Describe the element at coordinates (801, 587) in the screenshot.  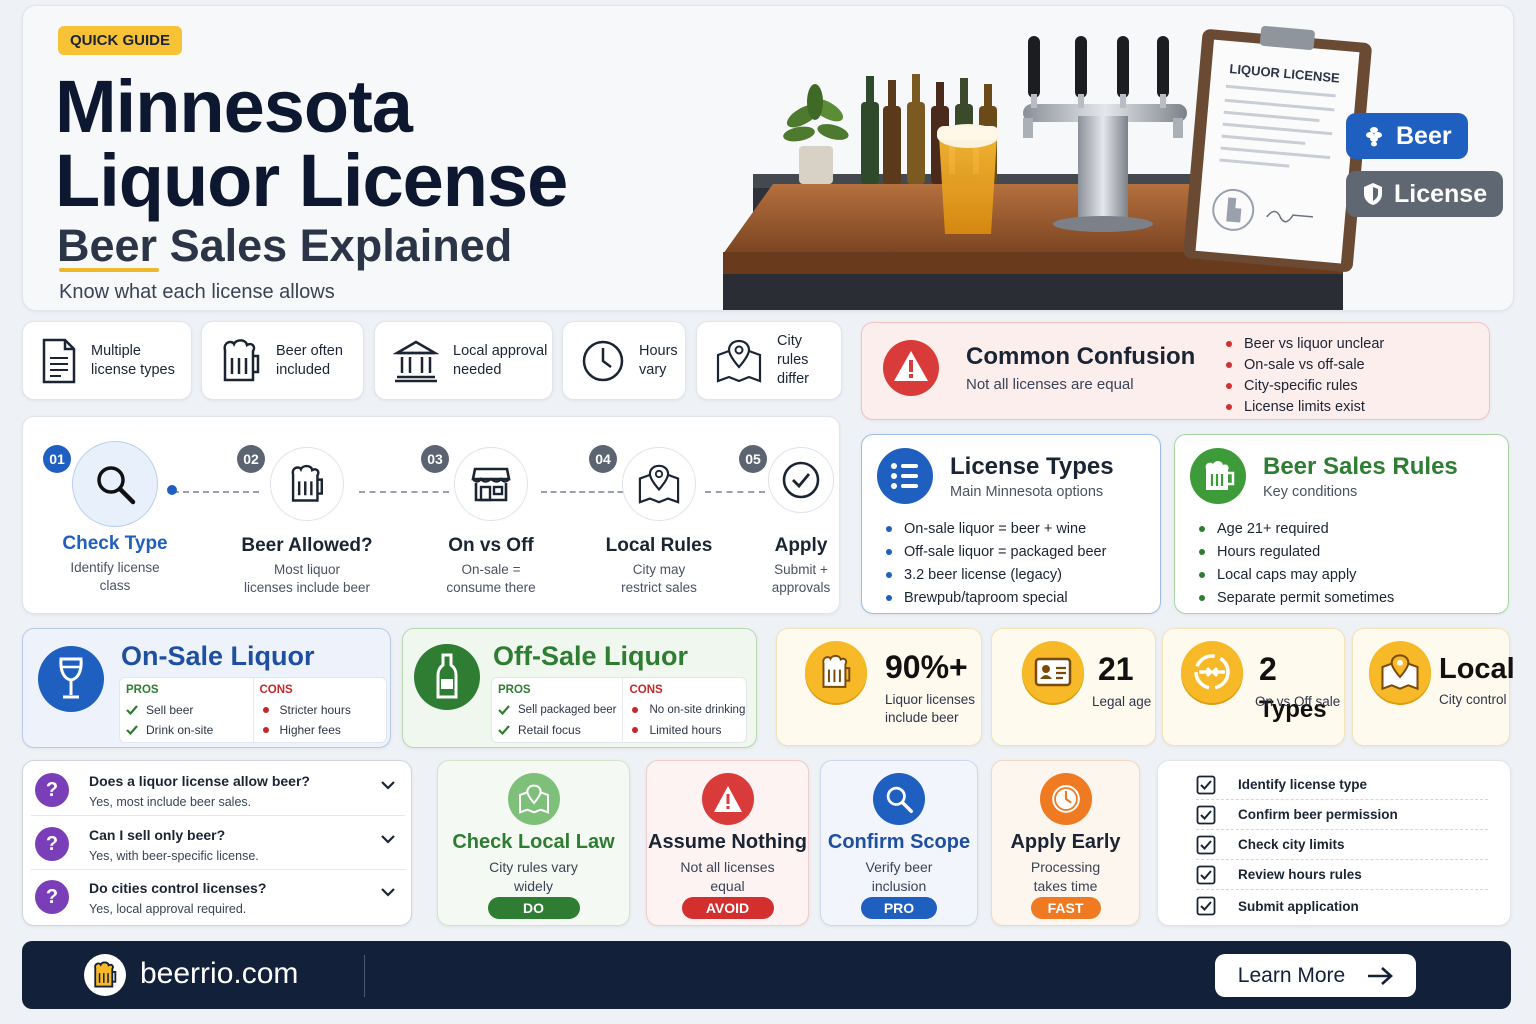
I see `step-desc: approvals` at that location.